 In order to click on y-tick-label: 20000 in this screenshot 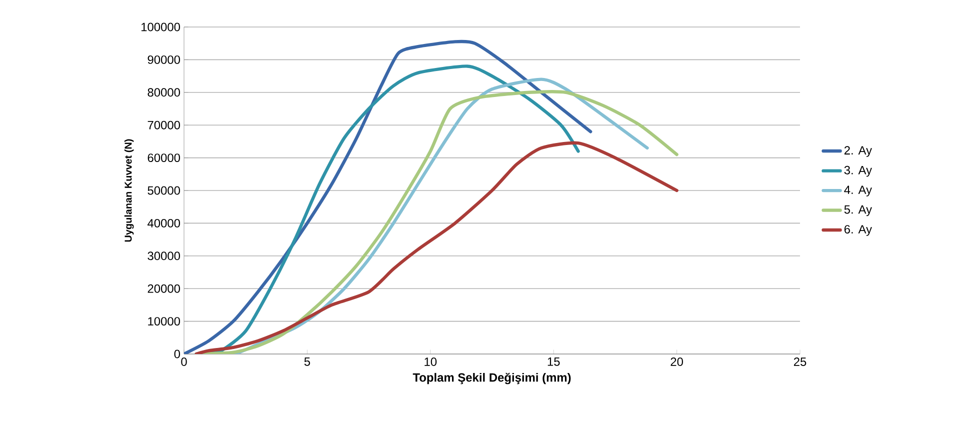, I will do `click(164, 288)`.